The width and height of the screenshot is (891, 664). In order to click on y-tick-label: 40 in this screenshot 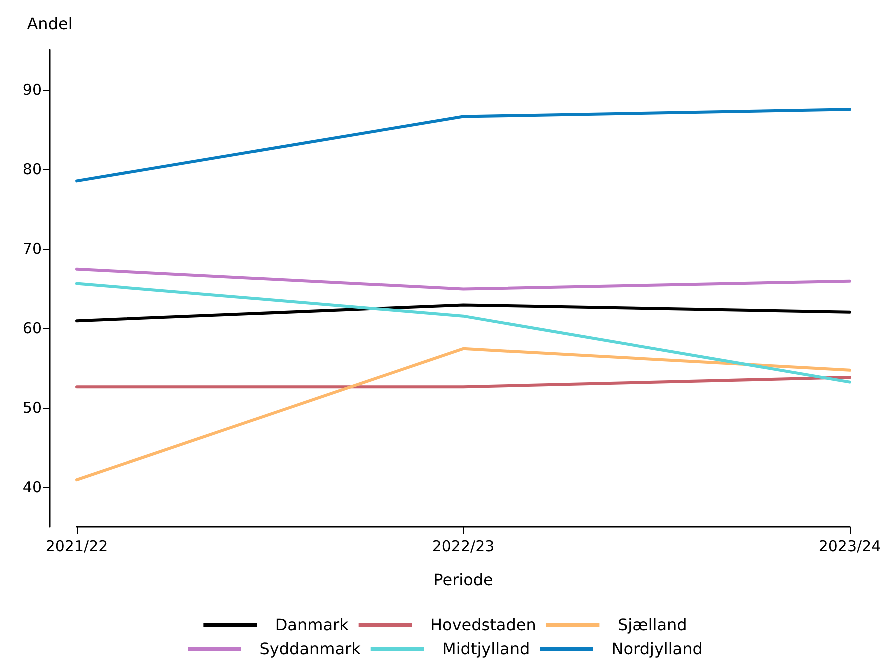, I will do `click(32, 487)`.